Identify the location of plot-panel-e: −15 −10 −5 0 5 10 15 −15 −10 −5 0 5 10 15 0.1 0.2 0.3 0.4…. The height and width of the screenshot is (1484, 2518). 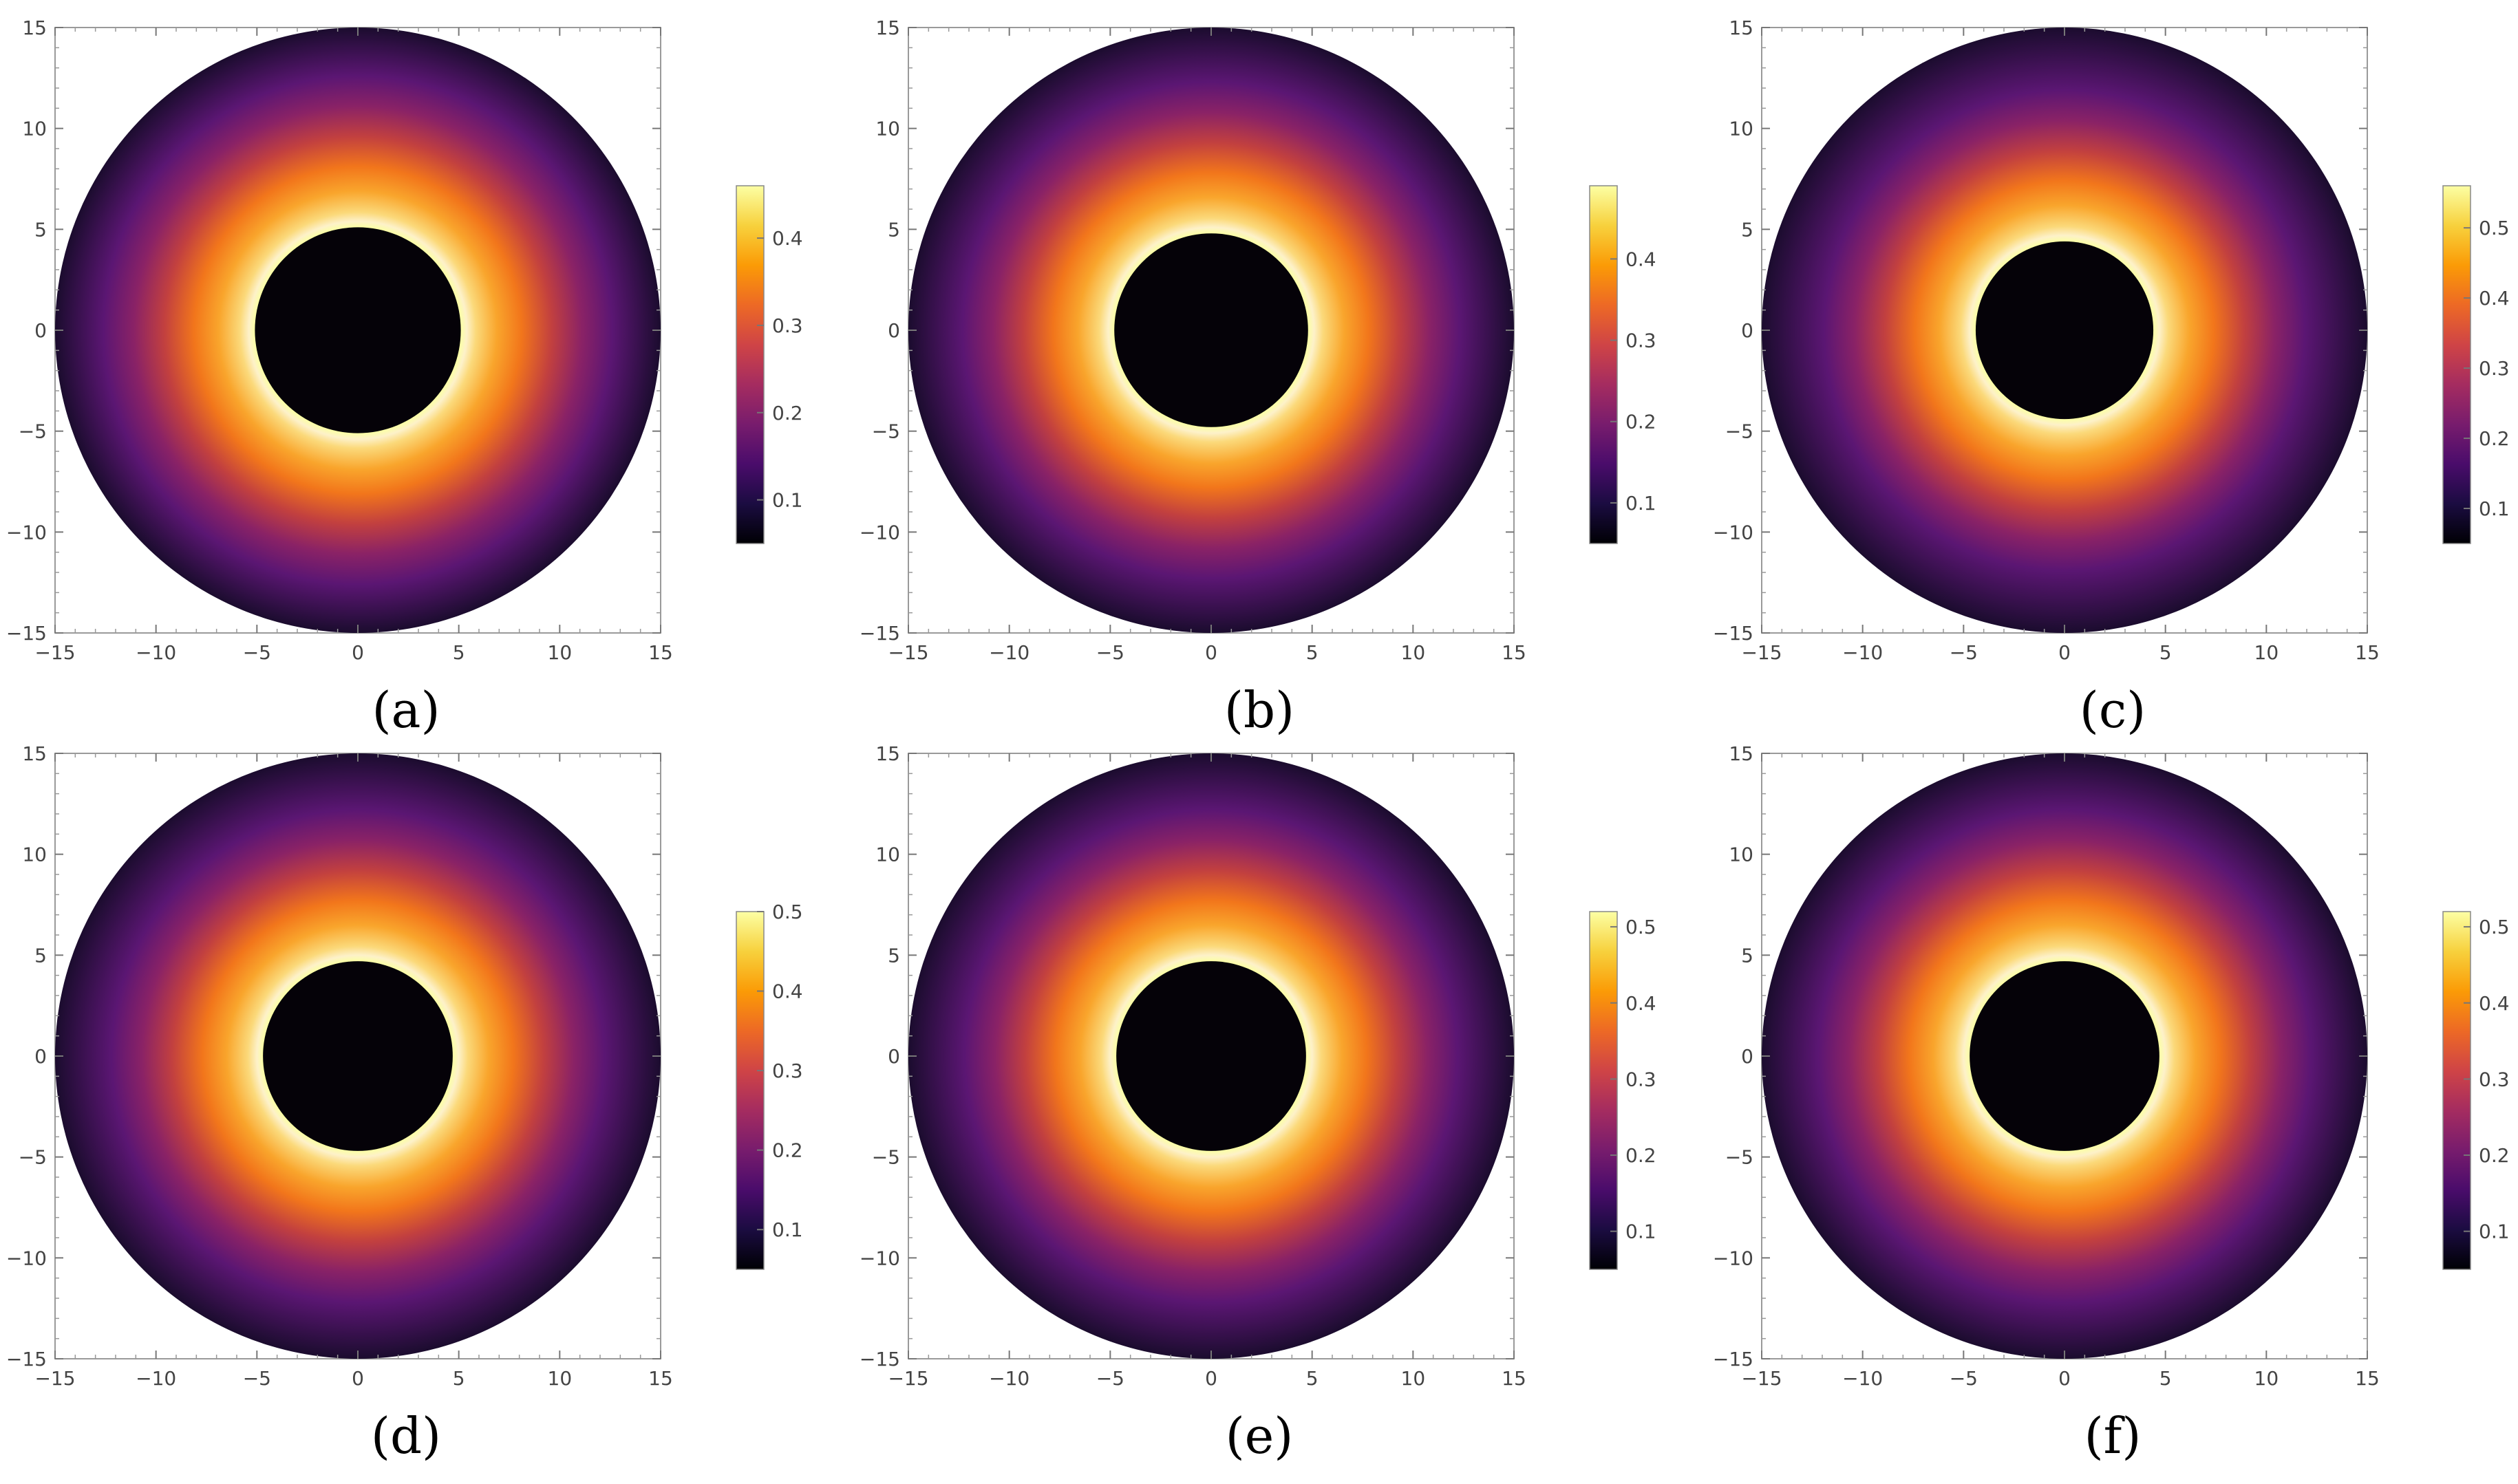
(1258, 1066).